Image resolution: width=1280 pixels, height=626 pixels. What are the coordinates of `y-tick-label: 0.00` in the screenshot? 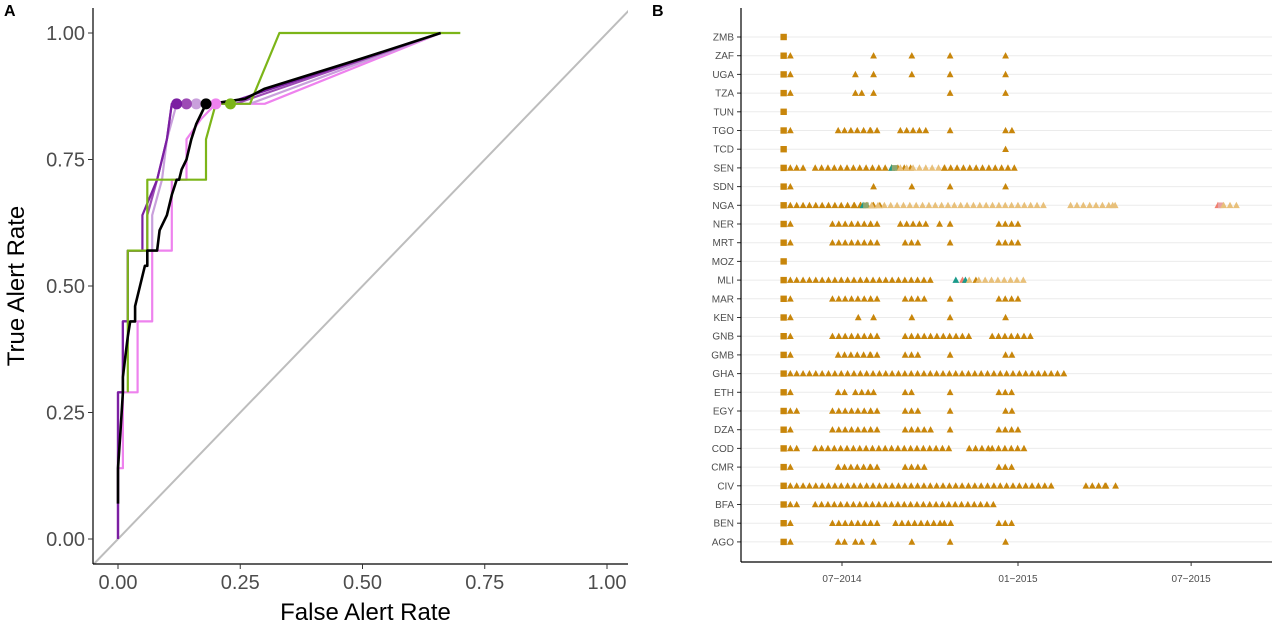 It's located at (65, 540).